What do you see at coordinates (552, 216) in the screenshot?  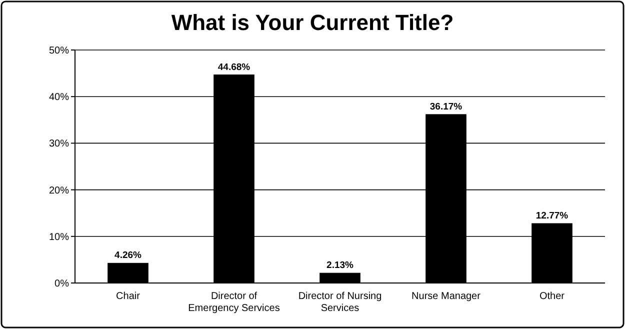 I see `data-label: 12.77%` at bounding box center [552, 216].